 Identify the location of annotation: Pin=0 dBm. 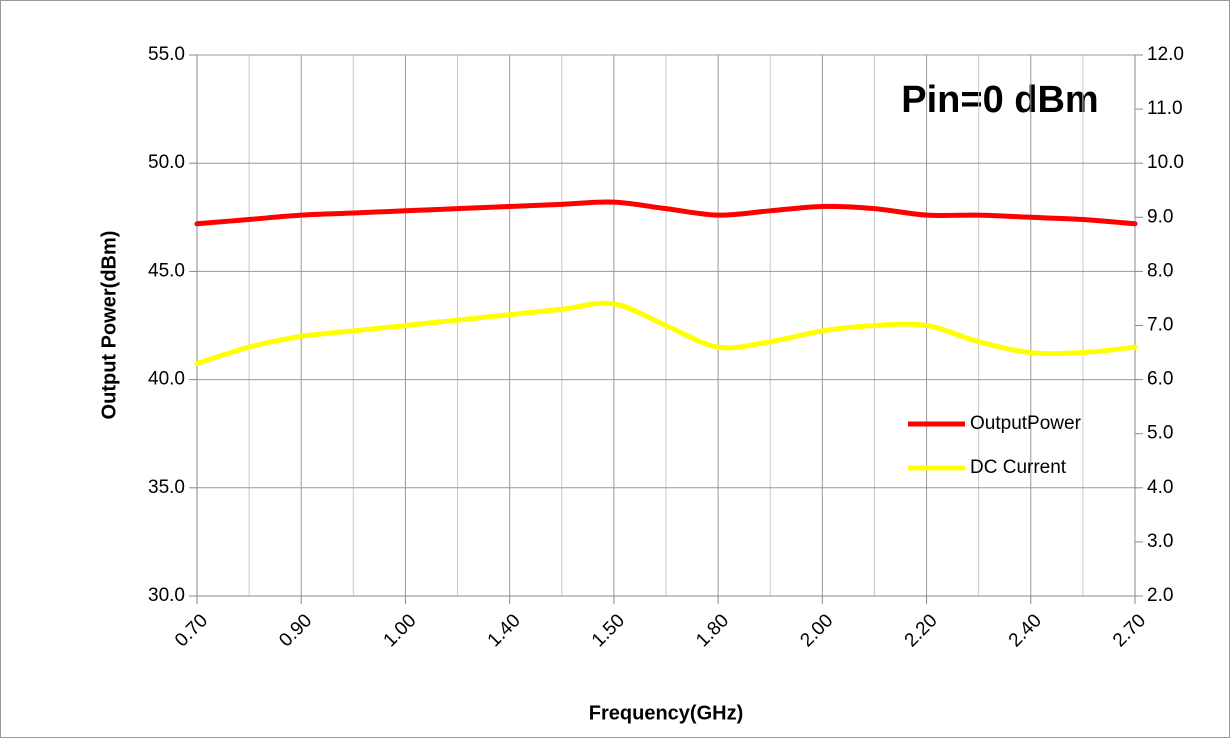
(999, 100).